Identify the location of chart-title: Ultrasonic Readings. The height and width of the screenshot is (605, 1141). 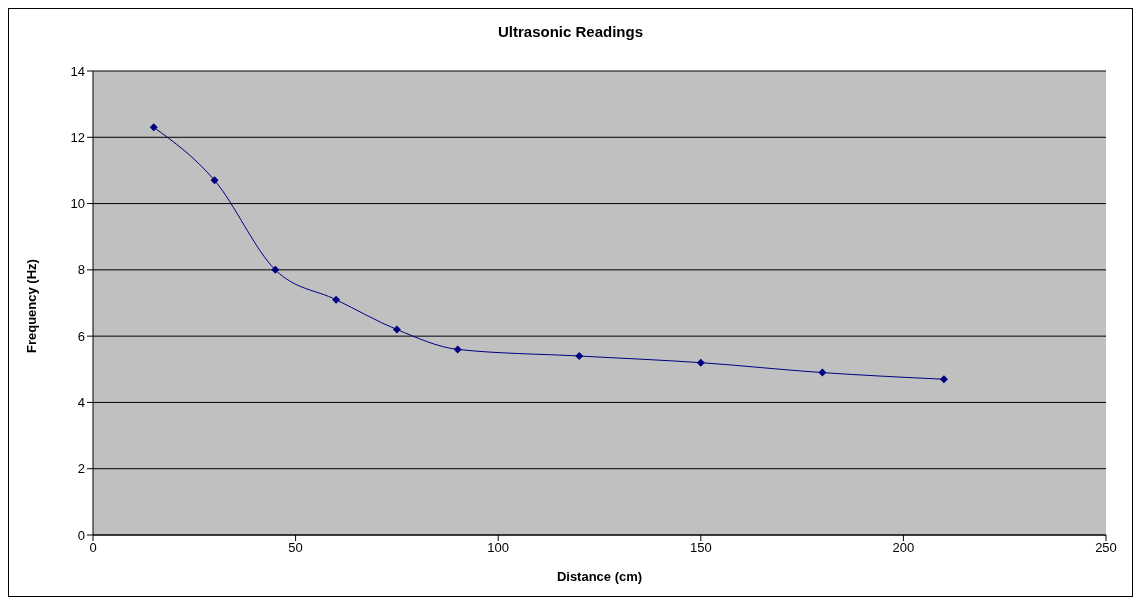
(570, 32).